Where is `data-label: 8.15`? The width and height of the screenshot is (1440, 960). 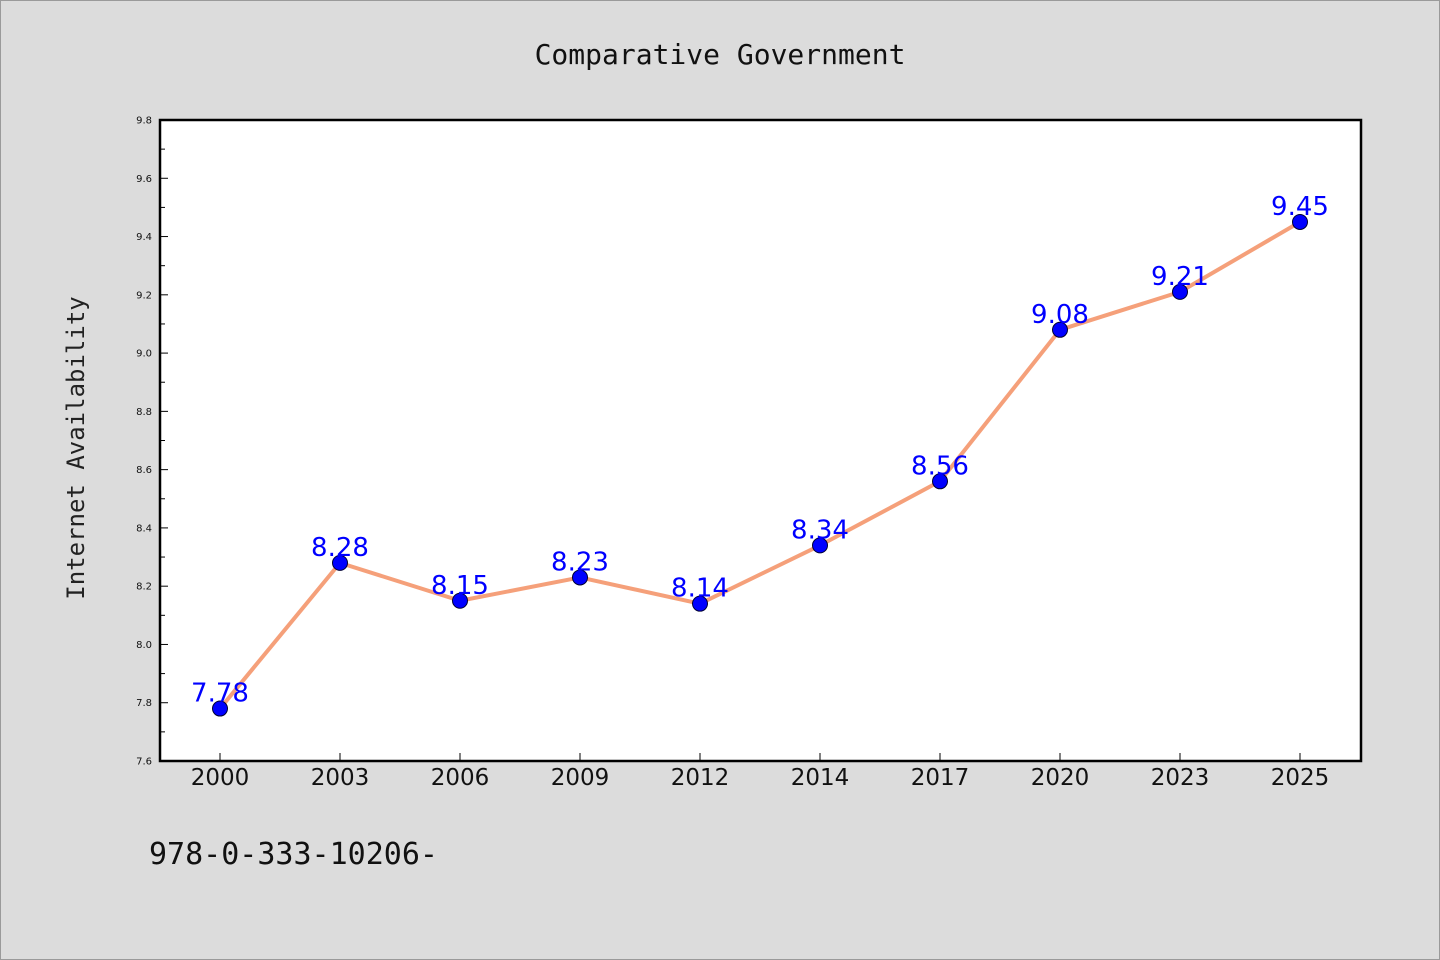 data-label: 8.15 is located at coordinates (460, 586).